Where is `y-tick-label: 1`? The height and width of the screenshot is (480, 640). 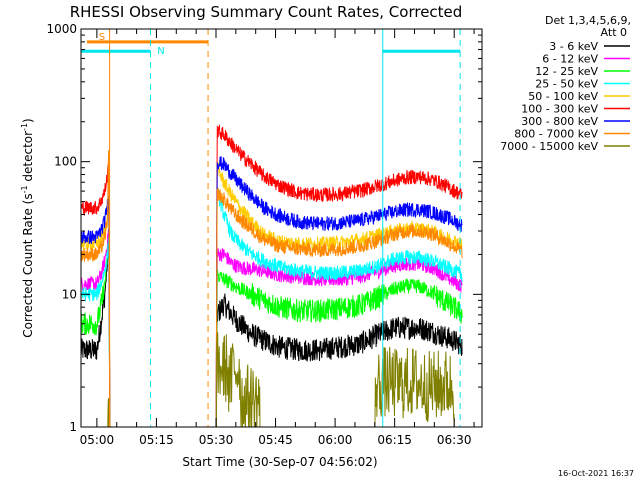 y-tick-label: 1 is located at coordinates (73, 427).